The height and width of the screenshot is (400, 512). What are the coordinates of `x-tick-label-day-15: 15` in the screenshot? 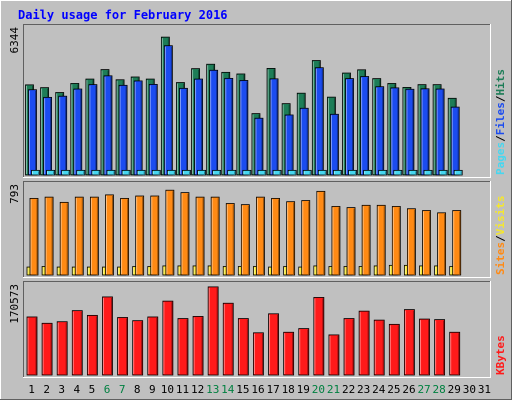 It's located at (242, 389).